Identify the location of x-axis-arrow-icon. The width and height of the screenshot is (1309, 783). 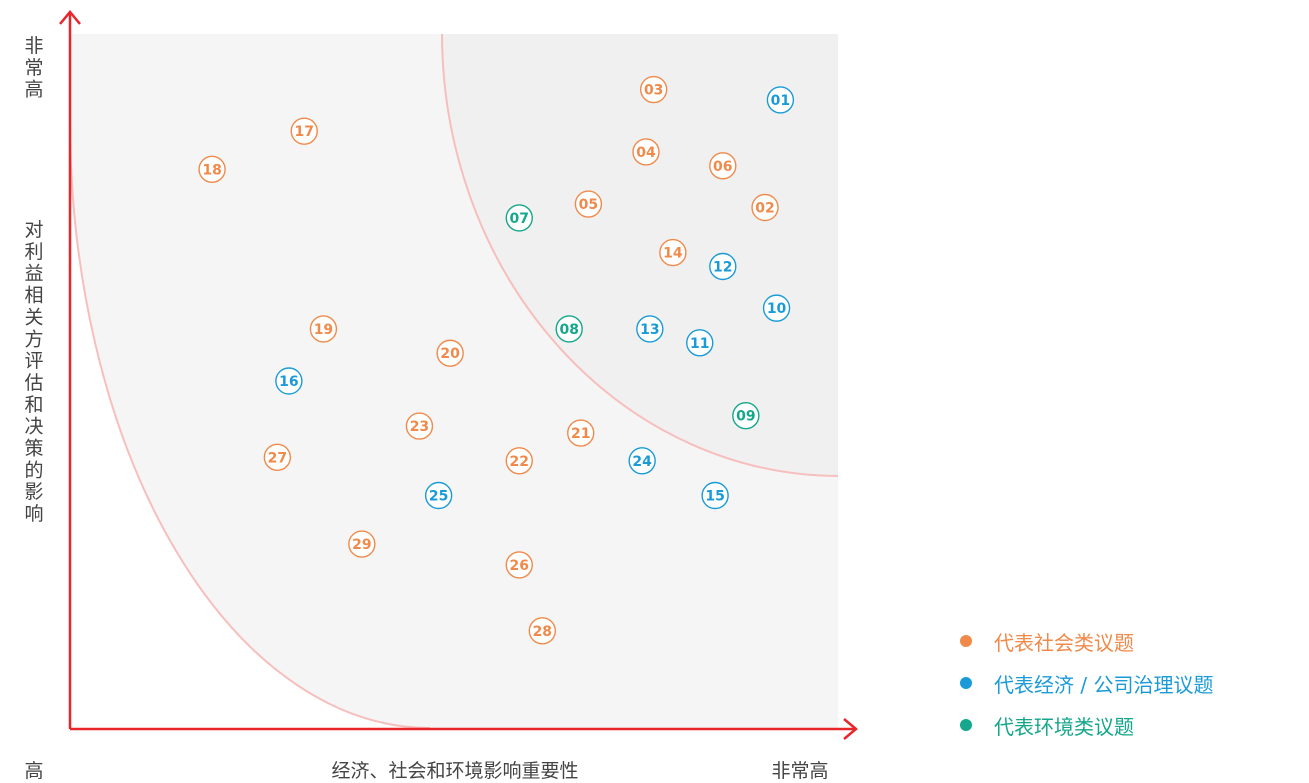
(850, 729).